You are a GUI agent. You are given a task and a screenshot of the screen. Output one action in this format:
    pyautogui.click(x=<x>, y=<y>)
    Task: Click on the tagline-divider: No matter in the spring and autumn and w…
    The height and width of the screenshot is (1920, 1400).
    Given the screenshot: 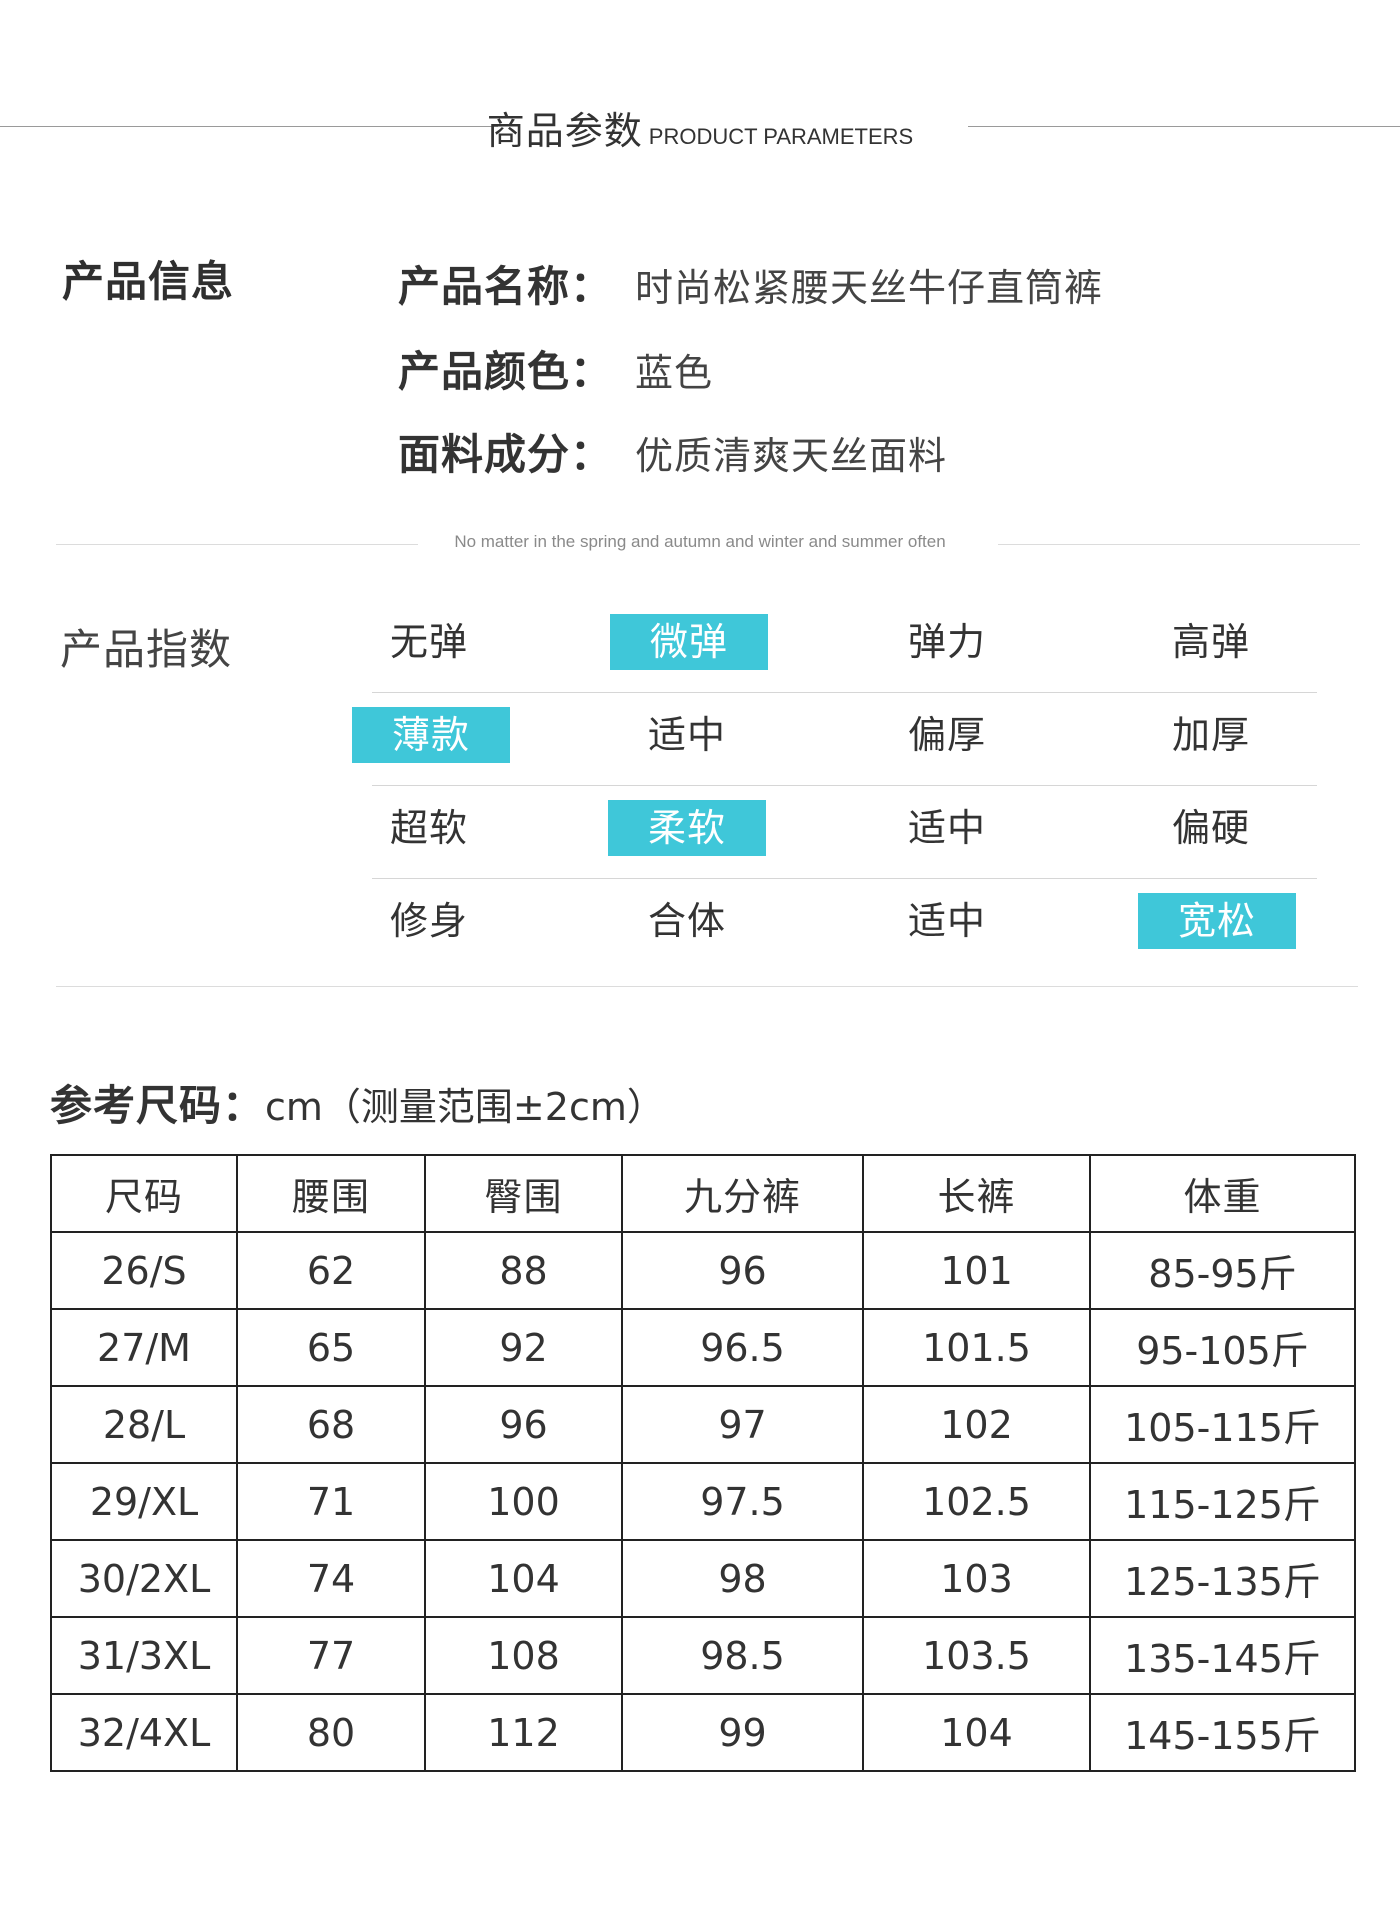 What is the action you would take?
    pyautogui.click(x=700, y=545)
    